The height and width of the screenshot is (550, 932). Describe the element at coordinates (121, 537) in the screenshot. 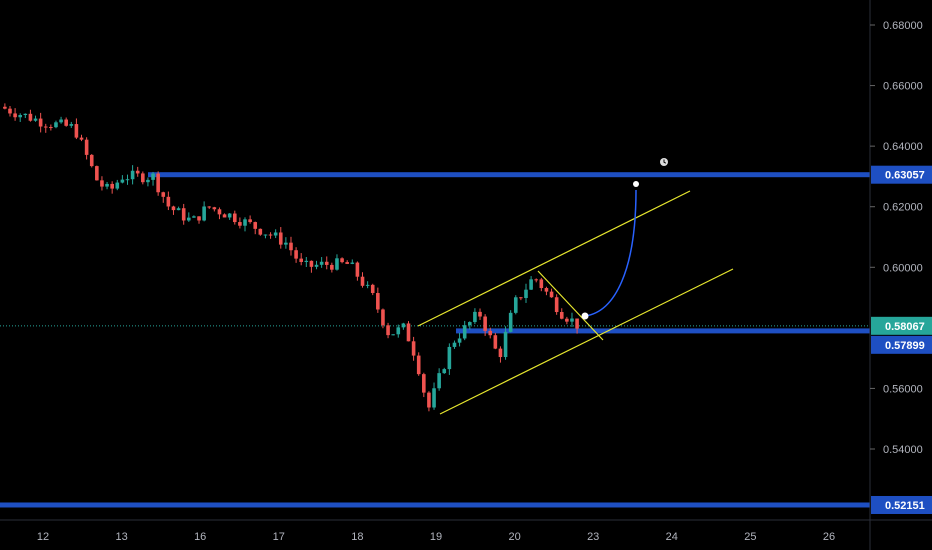

I see `x-tick-label: 13` at that location.